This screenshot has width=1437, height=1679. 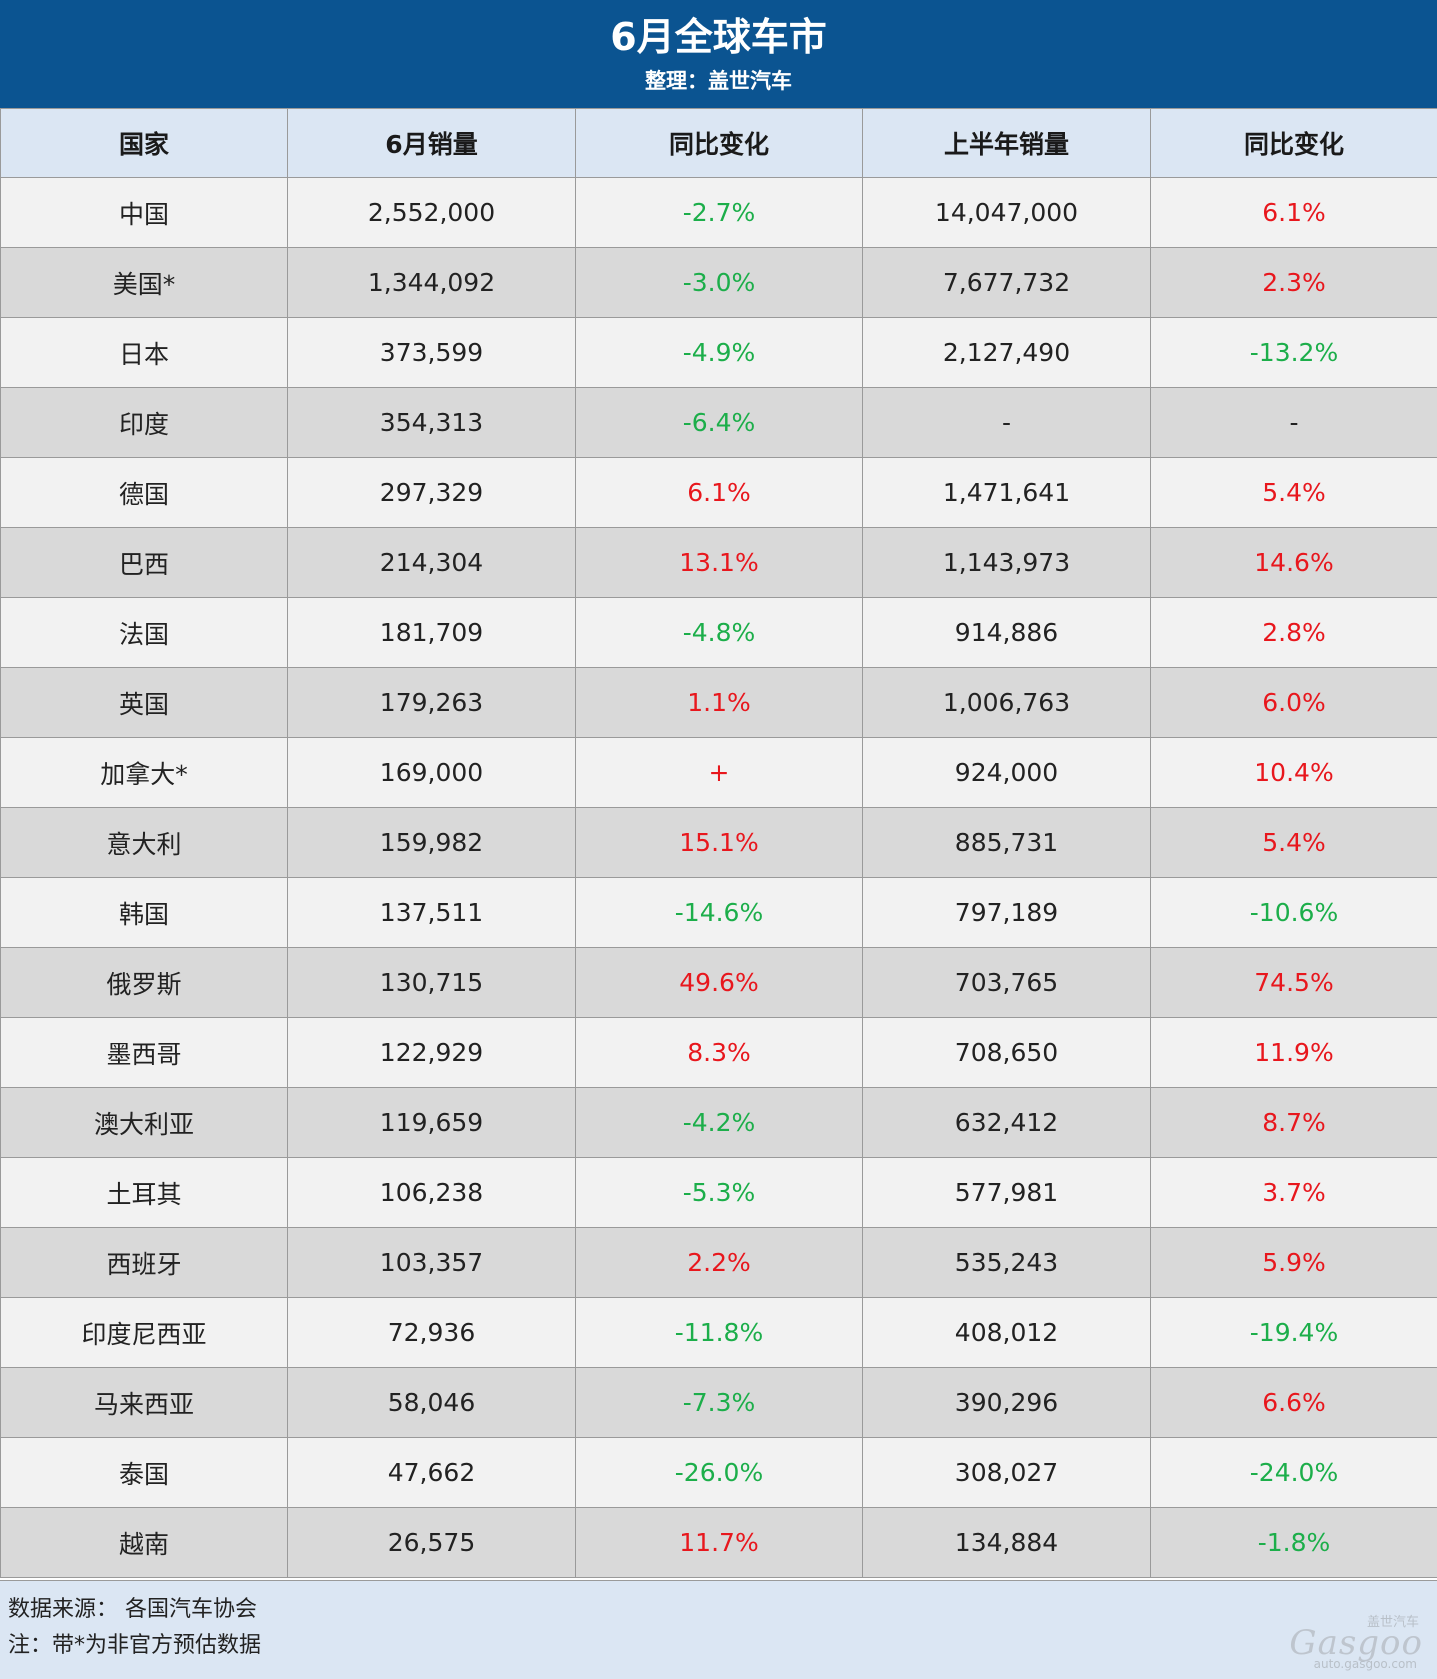 I want to click on cell-june-yoy: 13.1%, so click(x=719, y=563).